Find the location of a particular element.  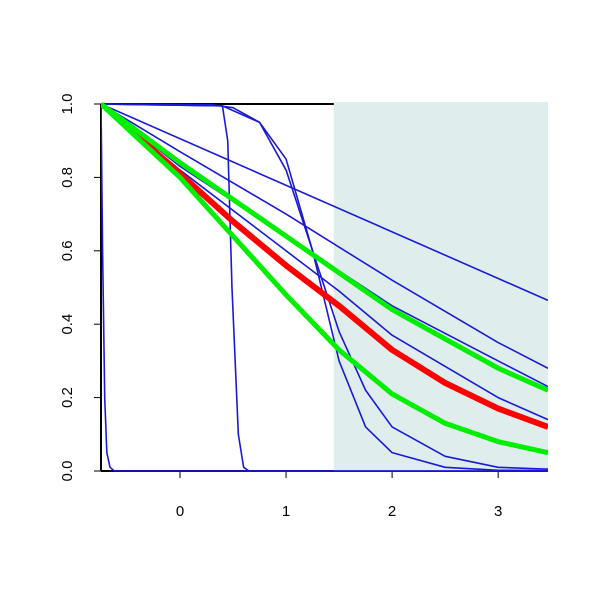

y-tick-label: 1.0 is located at coordinates (67, 104).